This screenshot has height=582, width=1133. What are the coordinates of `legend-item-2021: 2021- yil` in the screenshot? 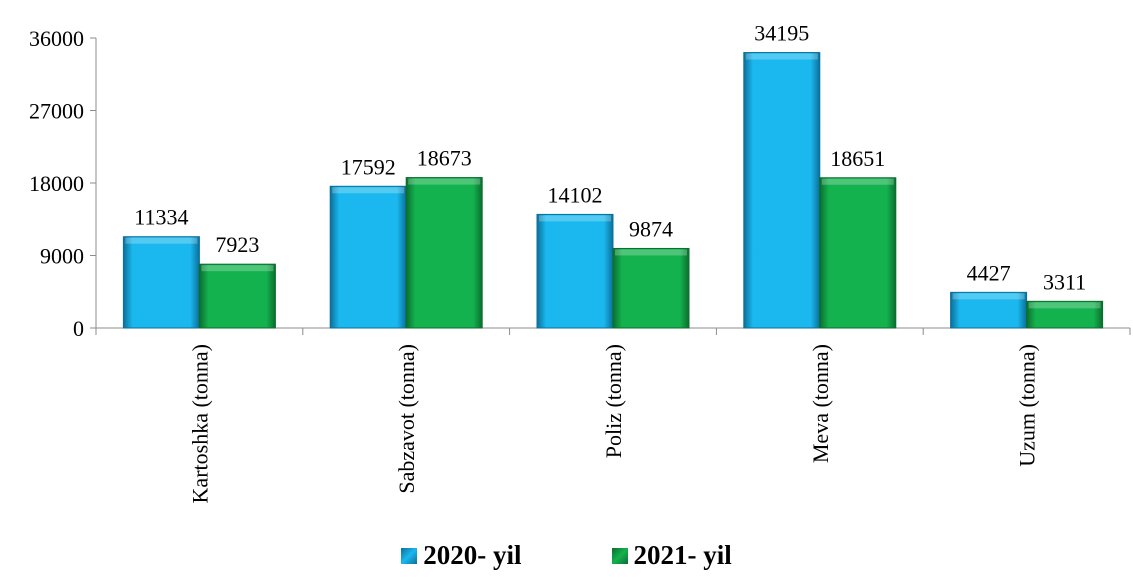 It's located at (671, 555).